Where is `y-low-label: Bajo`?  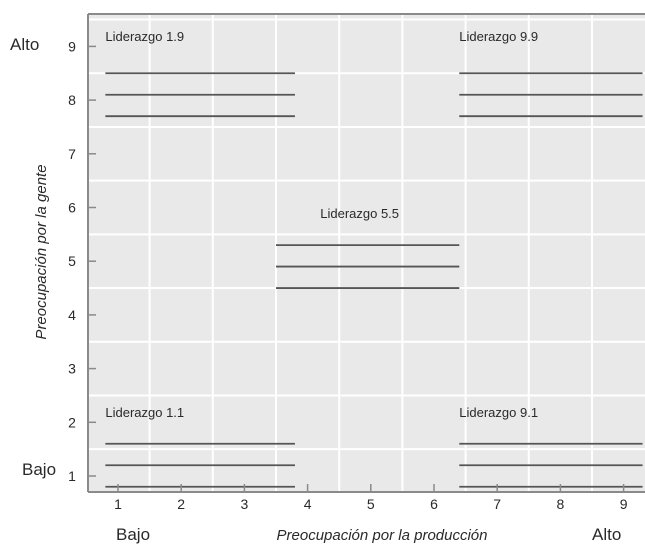
y-low-label: Bajo is located at coordinates (39, 469).